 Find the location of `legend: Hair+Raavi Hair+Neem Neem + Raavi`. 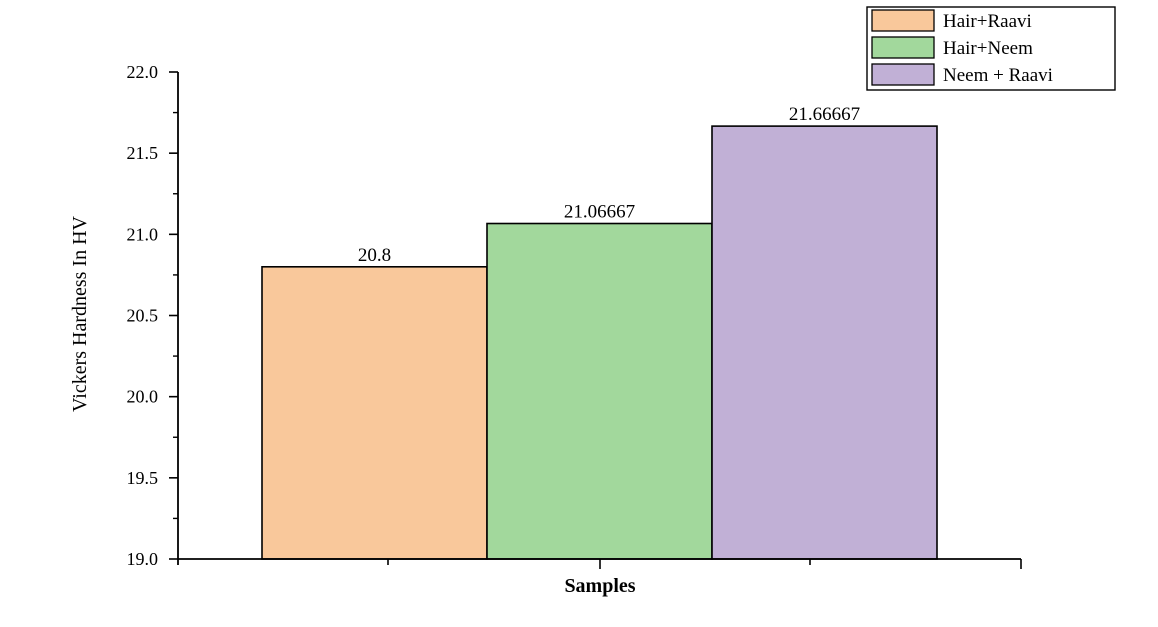

legend: Hair+Raavi Hair+Neem Neem + Raavi is located at coordinates (991, 48).